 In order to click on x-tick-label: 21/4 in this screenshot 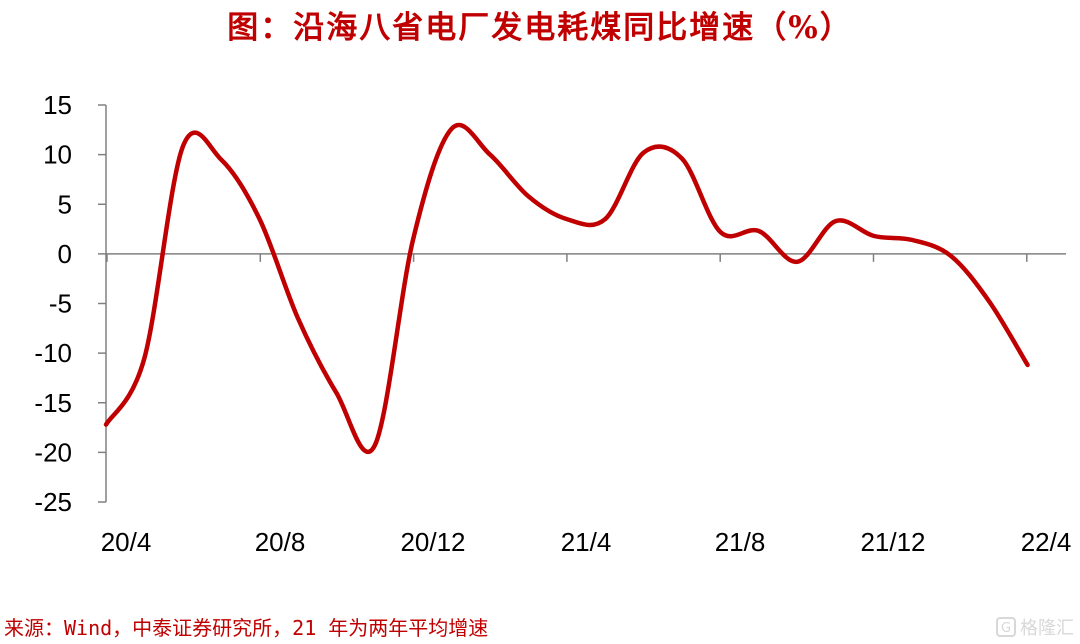, I will do `click(586, 542)`.